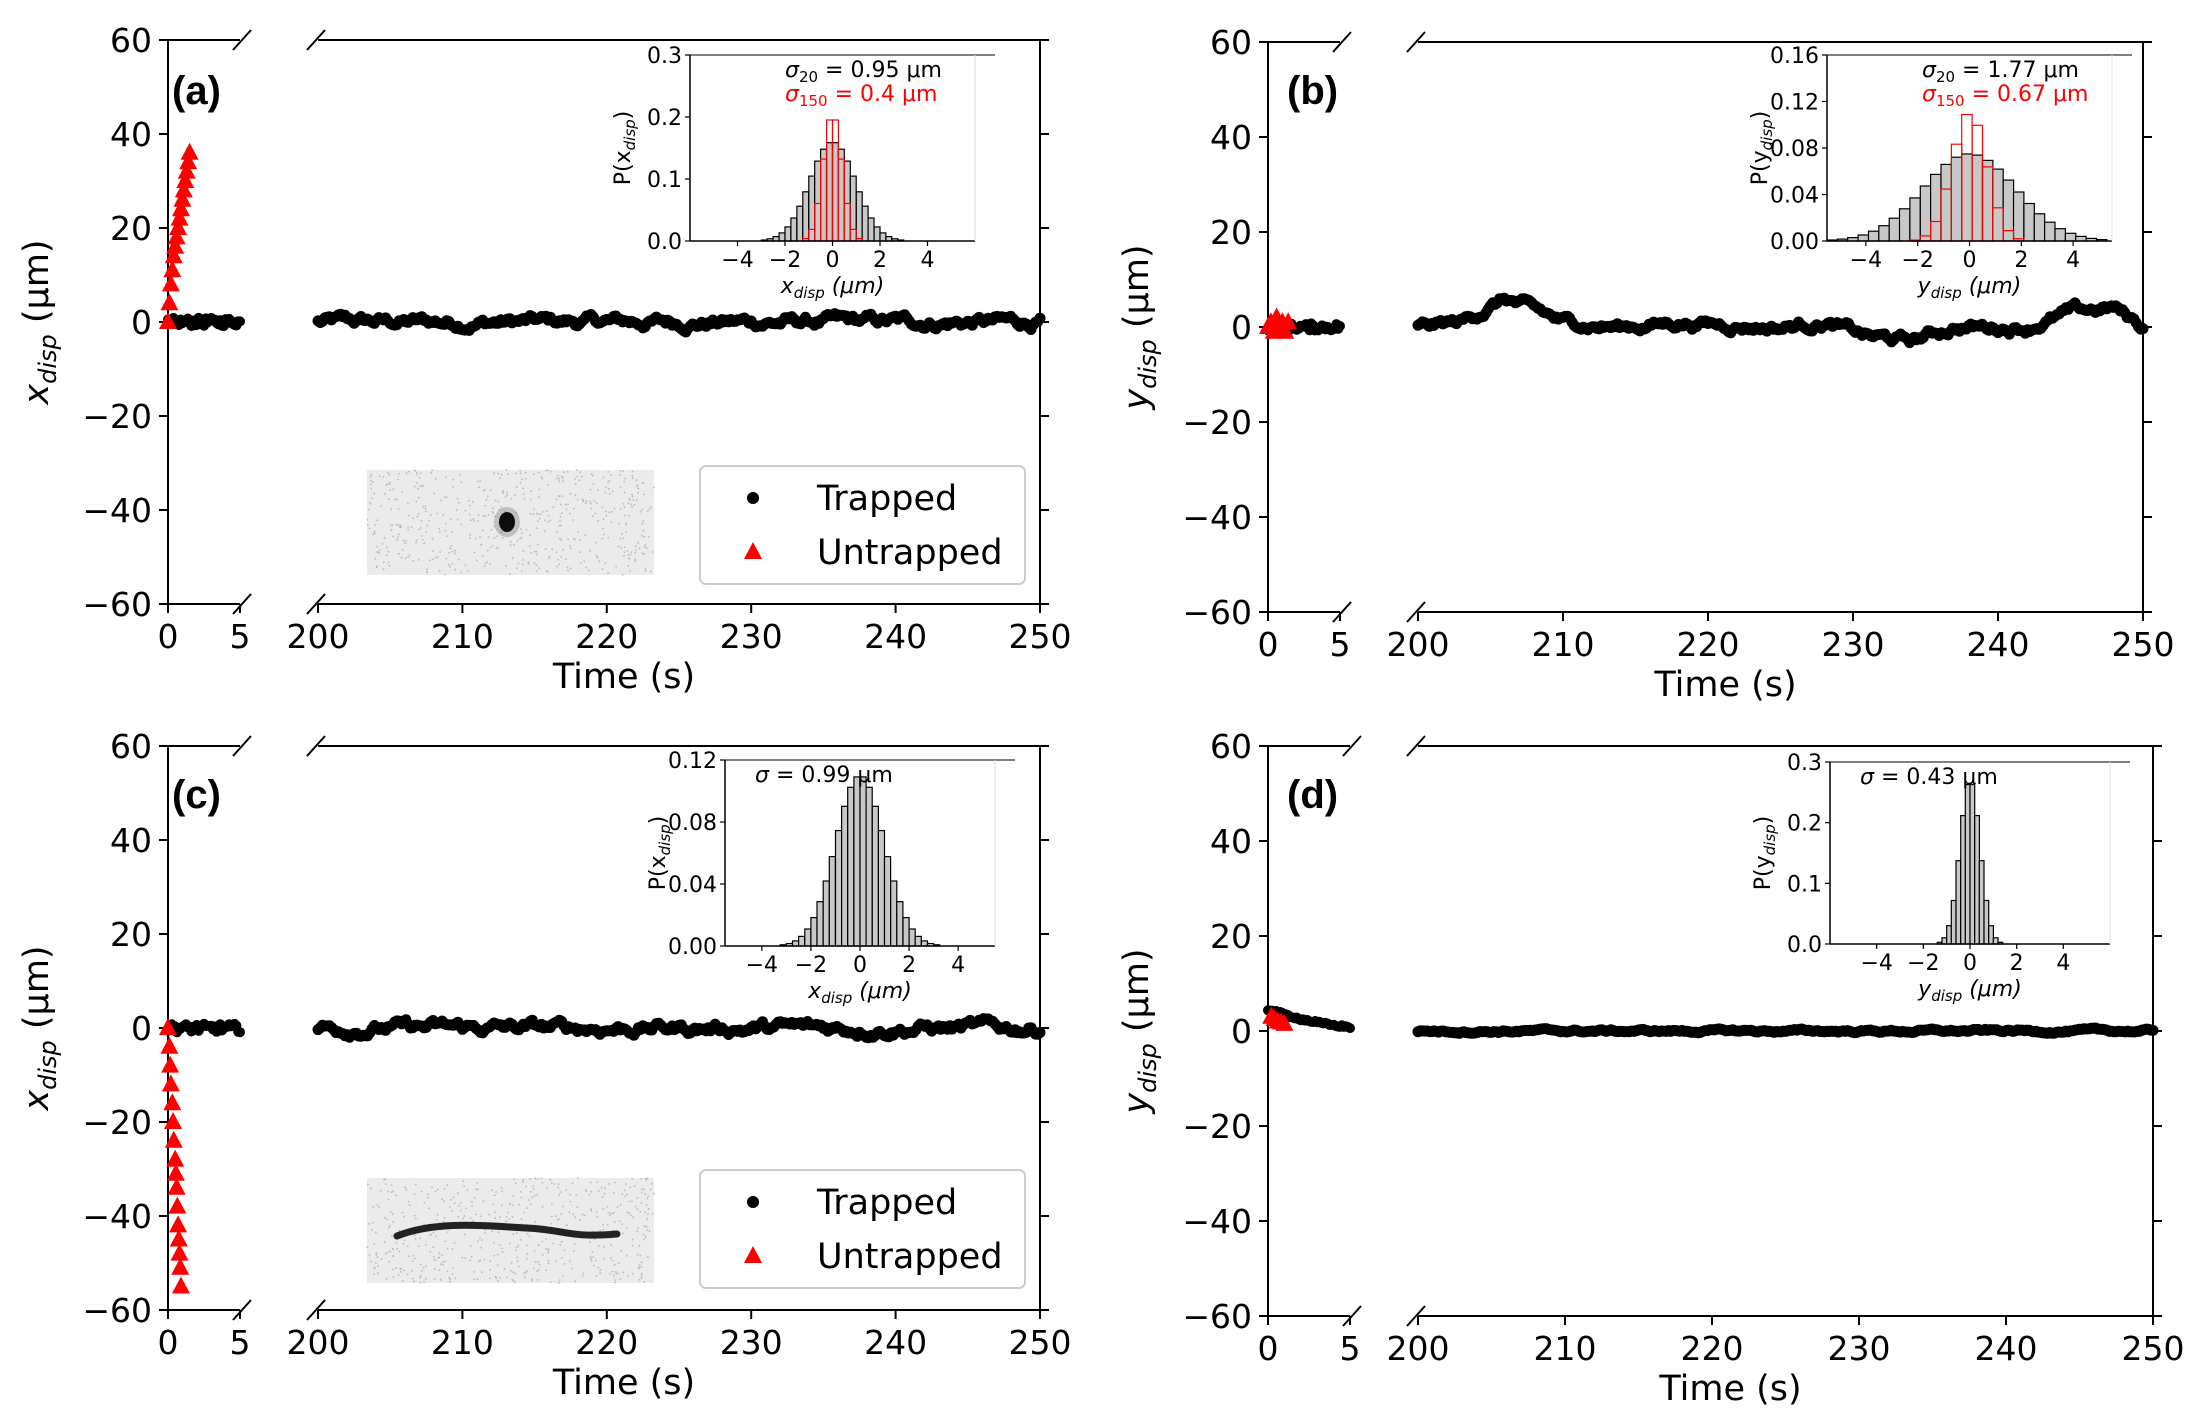 This screenshot has width=2202, height=1418. What do you see at coordinates (2153, 1348) in the screenshot?
I see `x-tick-label: 250` at bounding box center [2153, 1348].